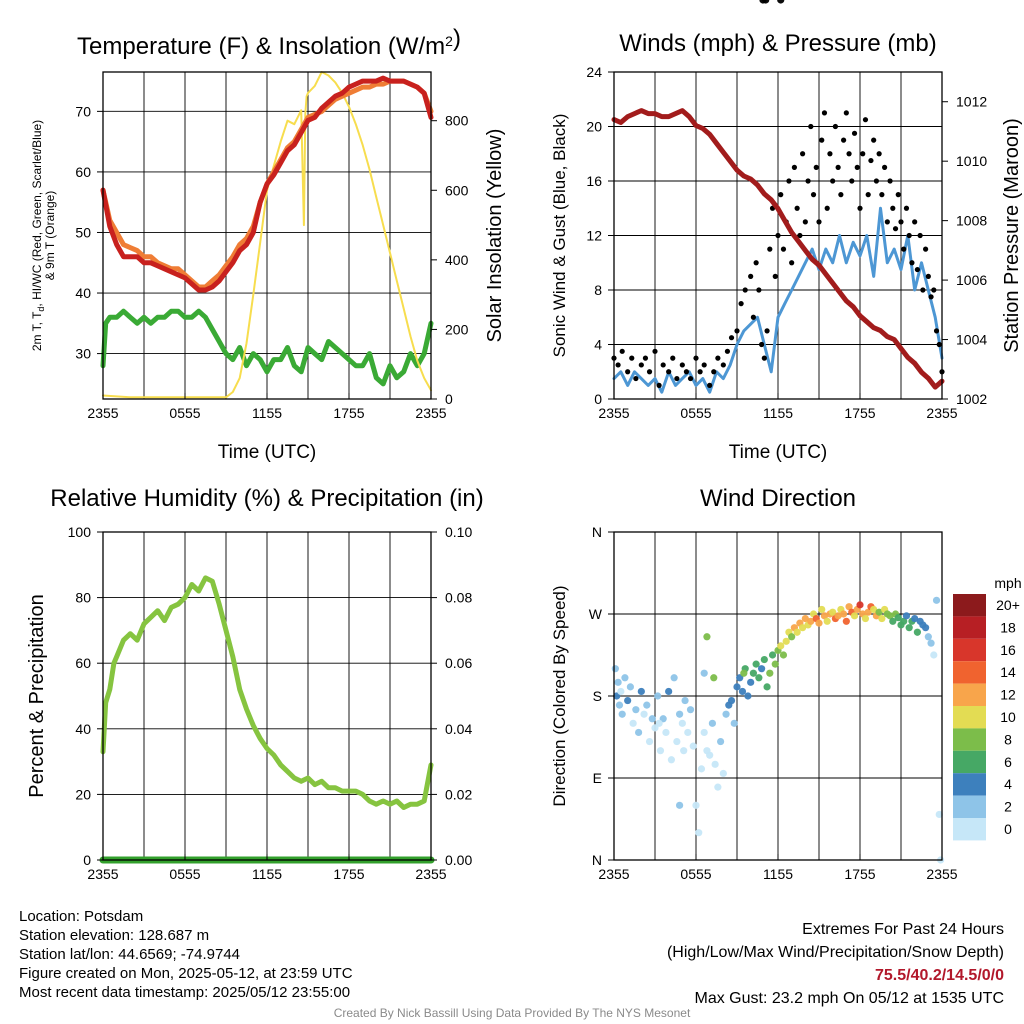  I want to click on colorbar-label: 20+, so click(1008, 605).